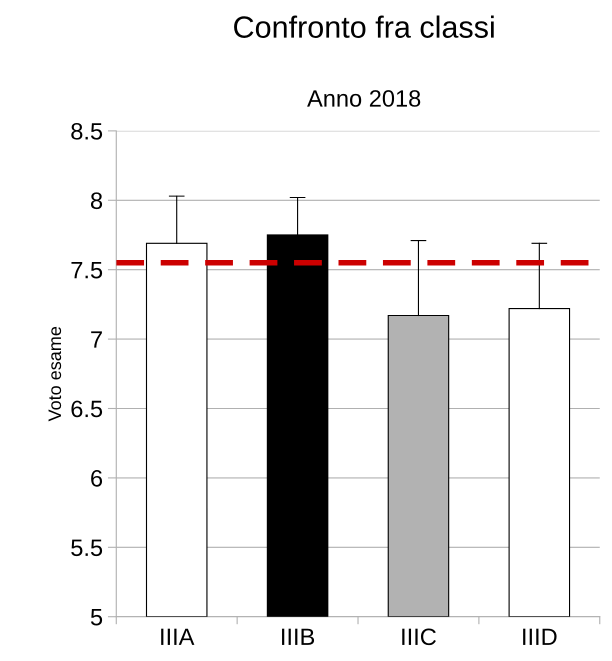  What do you see at coordinates (96, 617) in the screenshot?
I see `y-tick-label: 5` at bounding box center [96, 617].